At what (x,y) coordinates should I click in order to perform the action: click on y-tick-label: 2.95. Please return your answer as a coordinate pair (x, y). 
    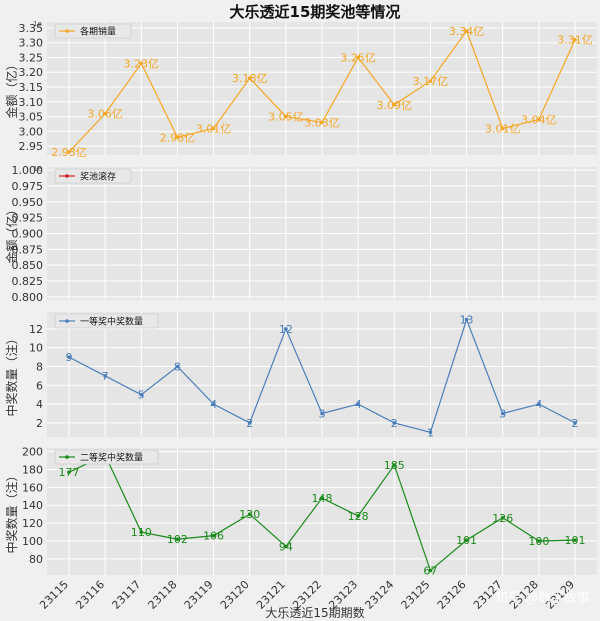
    Looking at the image, I should click on (31, 146).